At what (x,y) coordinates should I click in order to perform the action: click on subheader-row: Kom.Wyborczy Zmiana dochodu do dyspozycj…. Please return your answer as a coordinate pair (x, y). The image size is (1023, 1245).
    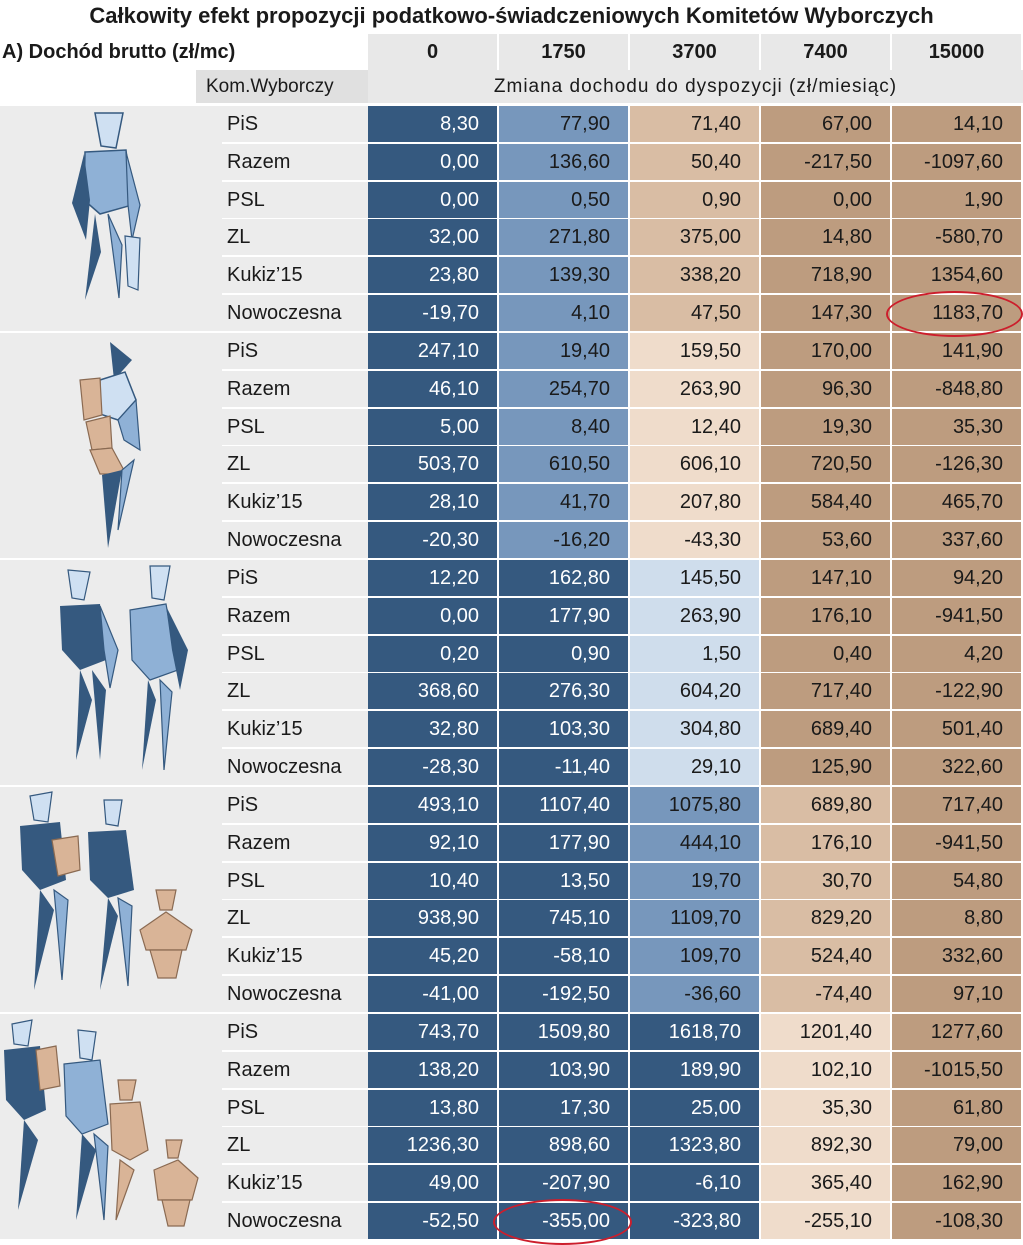
    Looking at the image, I should click on (511, 86).